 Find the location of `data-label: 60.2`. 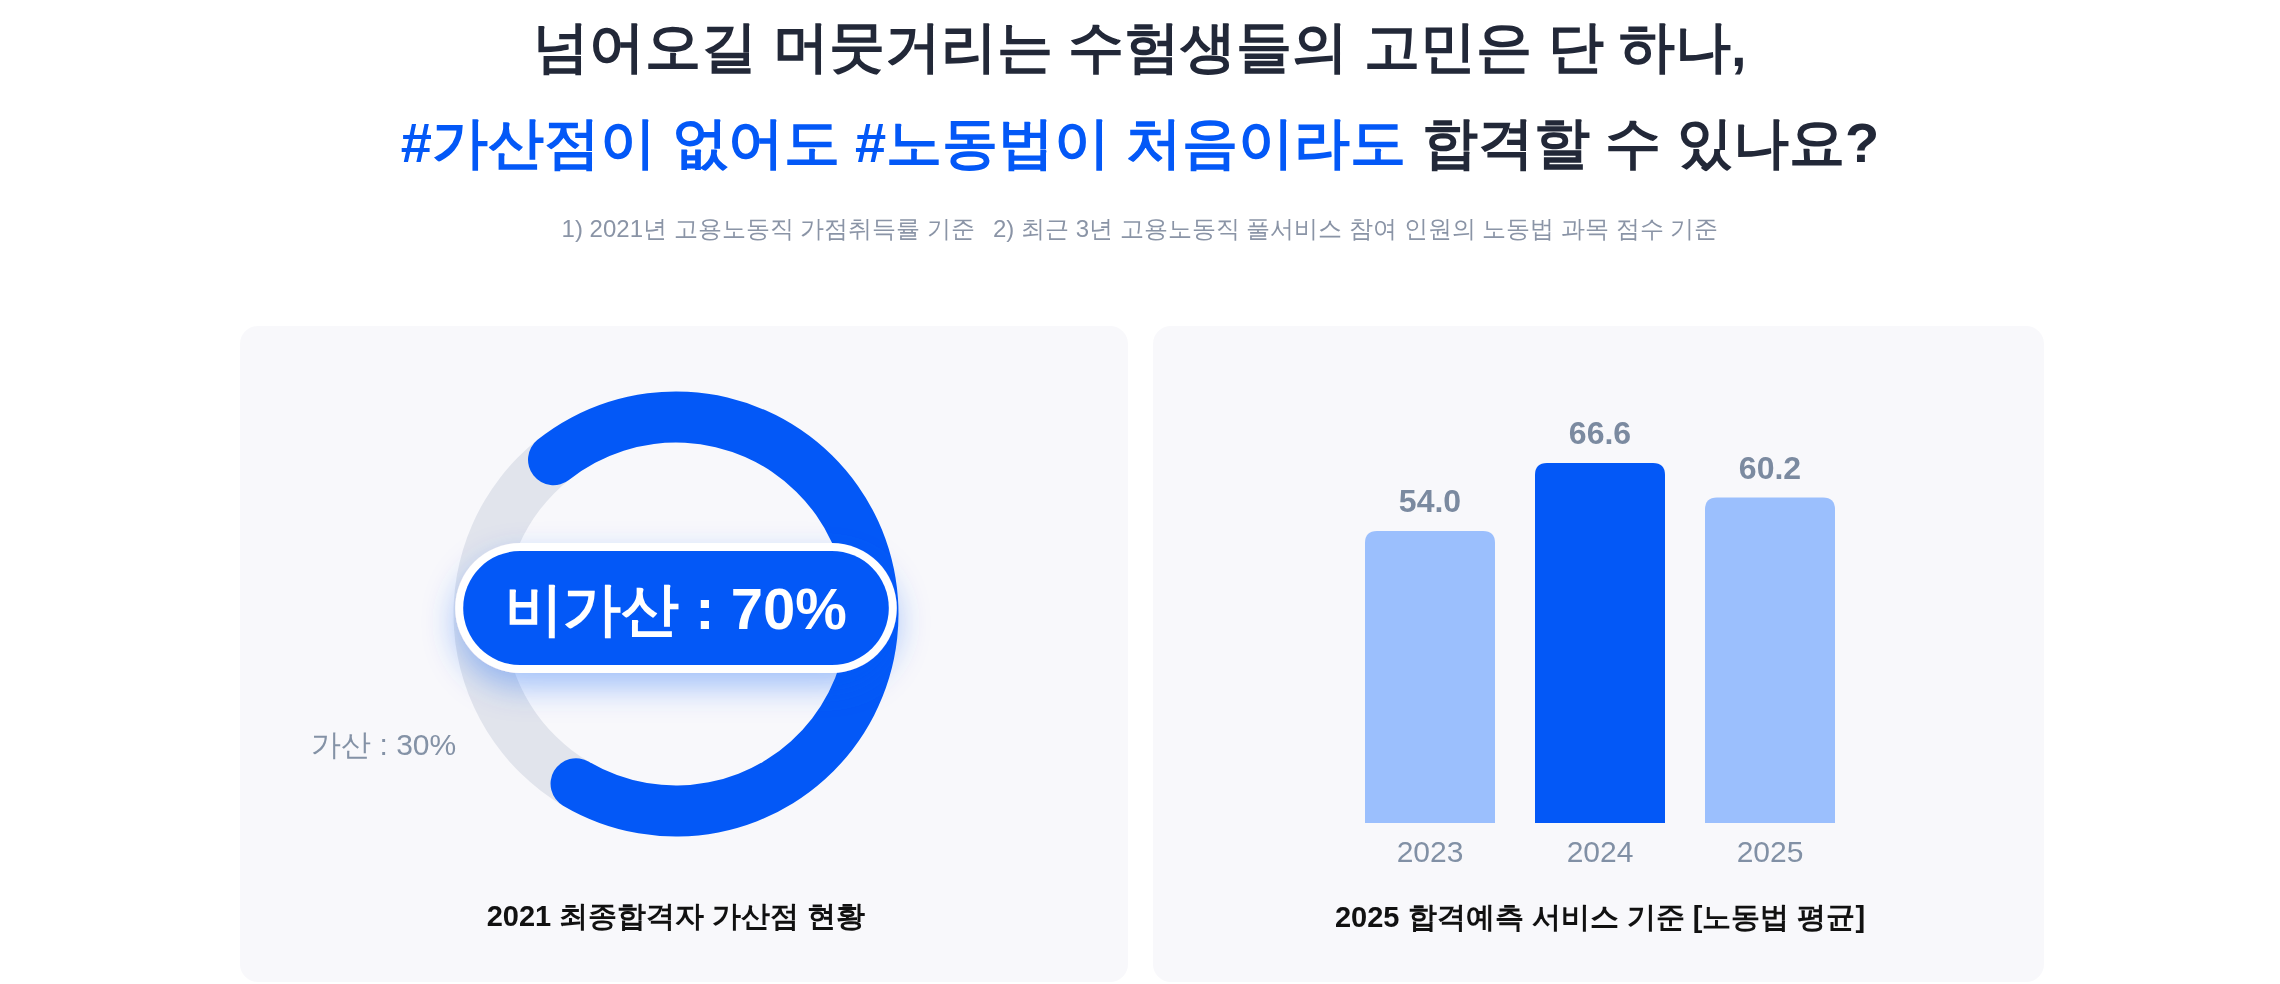

data-label: 60.2 is located at coordinates (1770, 467).